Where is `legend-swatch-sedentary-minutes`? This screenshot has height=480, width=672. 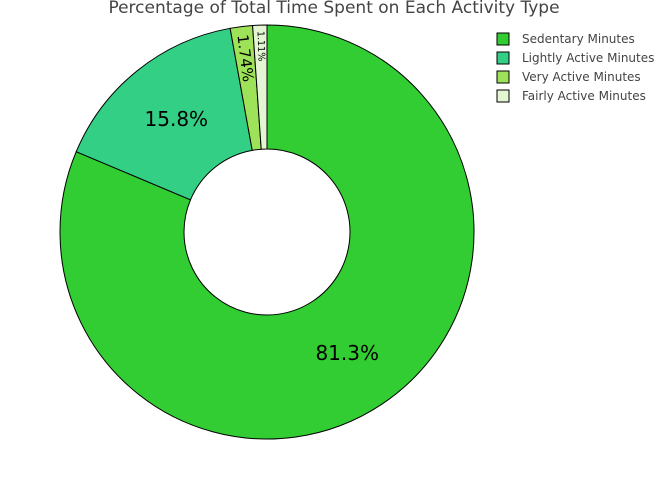 legend-swatch-sedentary-minutes is located at coordinates (503, 39).